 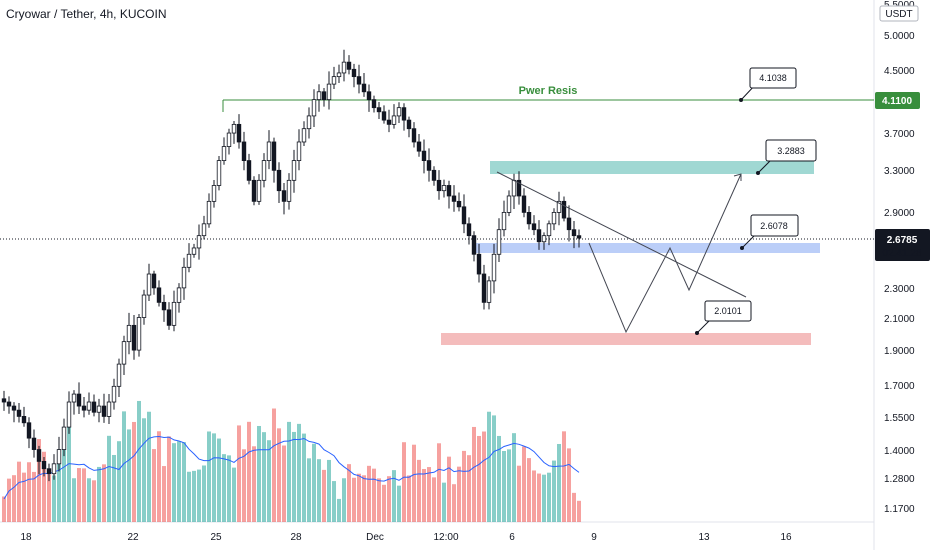 I want to click on price-tick: 1.9000, so click(x=899, y=351).